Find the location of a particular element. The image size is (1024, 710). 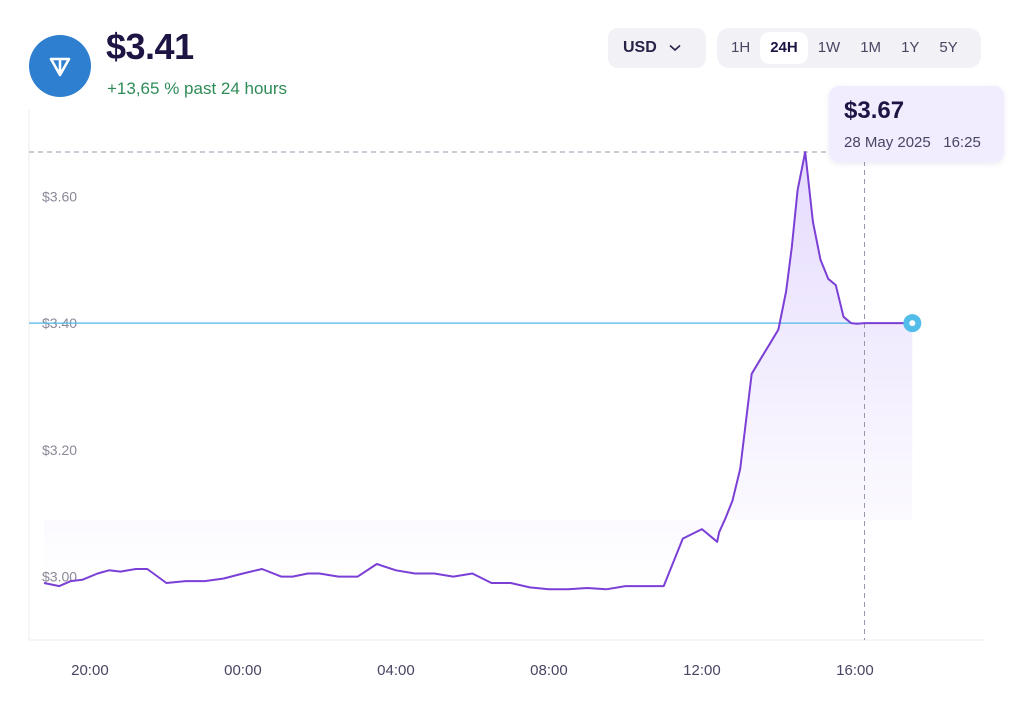

currency-select: USD is located at coordinates (657, 48).